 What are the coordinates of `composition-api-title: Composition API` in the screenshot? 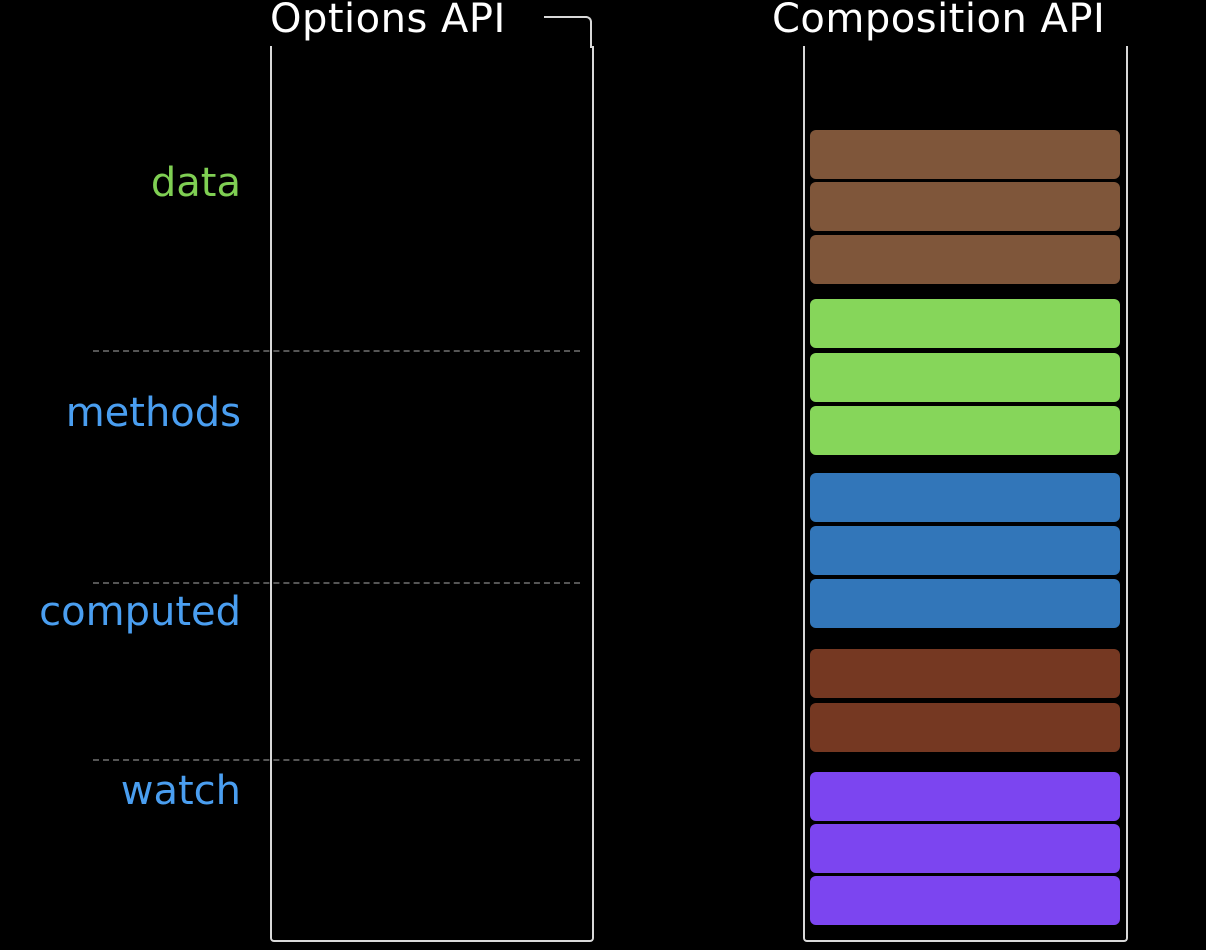 It's located at (939, 21).